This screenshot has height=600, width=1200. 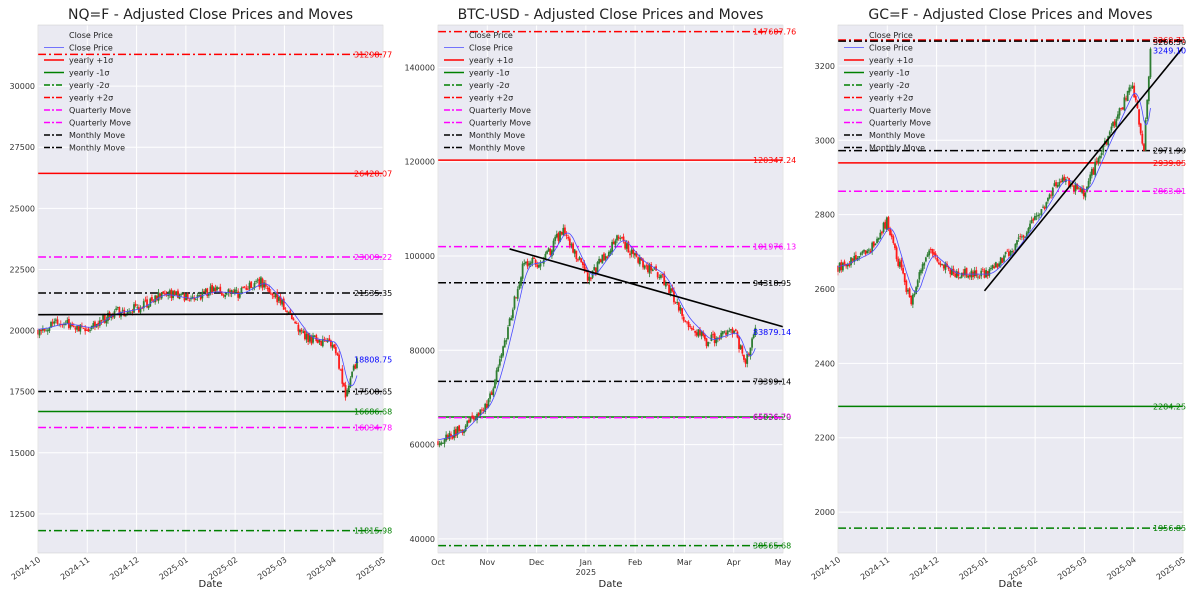 What do you see at coordinates (772, 546) in the screenshot?
I see `level-value-label: 38565.68` at bounding box center [772, 546].